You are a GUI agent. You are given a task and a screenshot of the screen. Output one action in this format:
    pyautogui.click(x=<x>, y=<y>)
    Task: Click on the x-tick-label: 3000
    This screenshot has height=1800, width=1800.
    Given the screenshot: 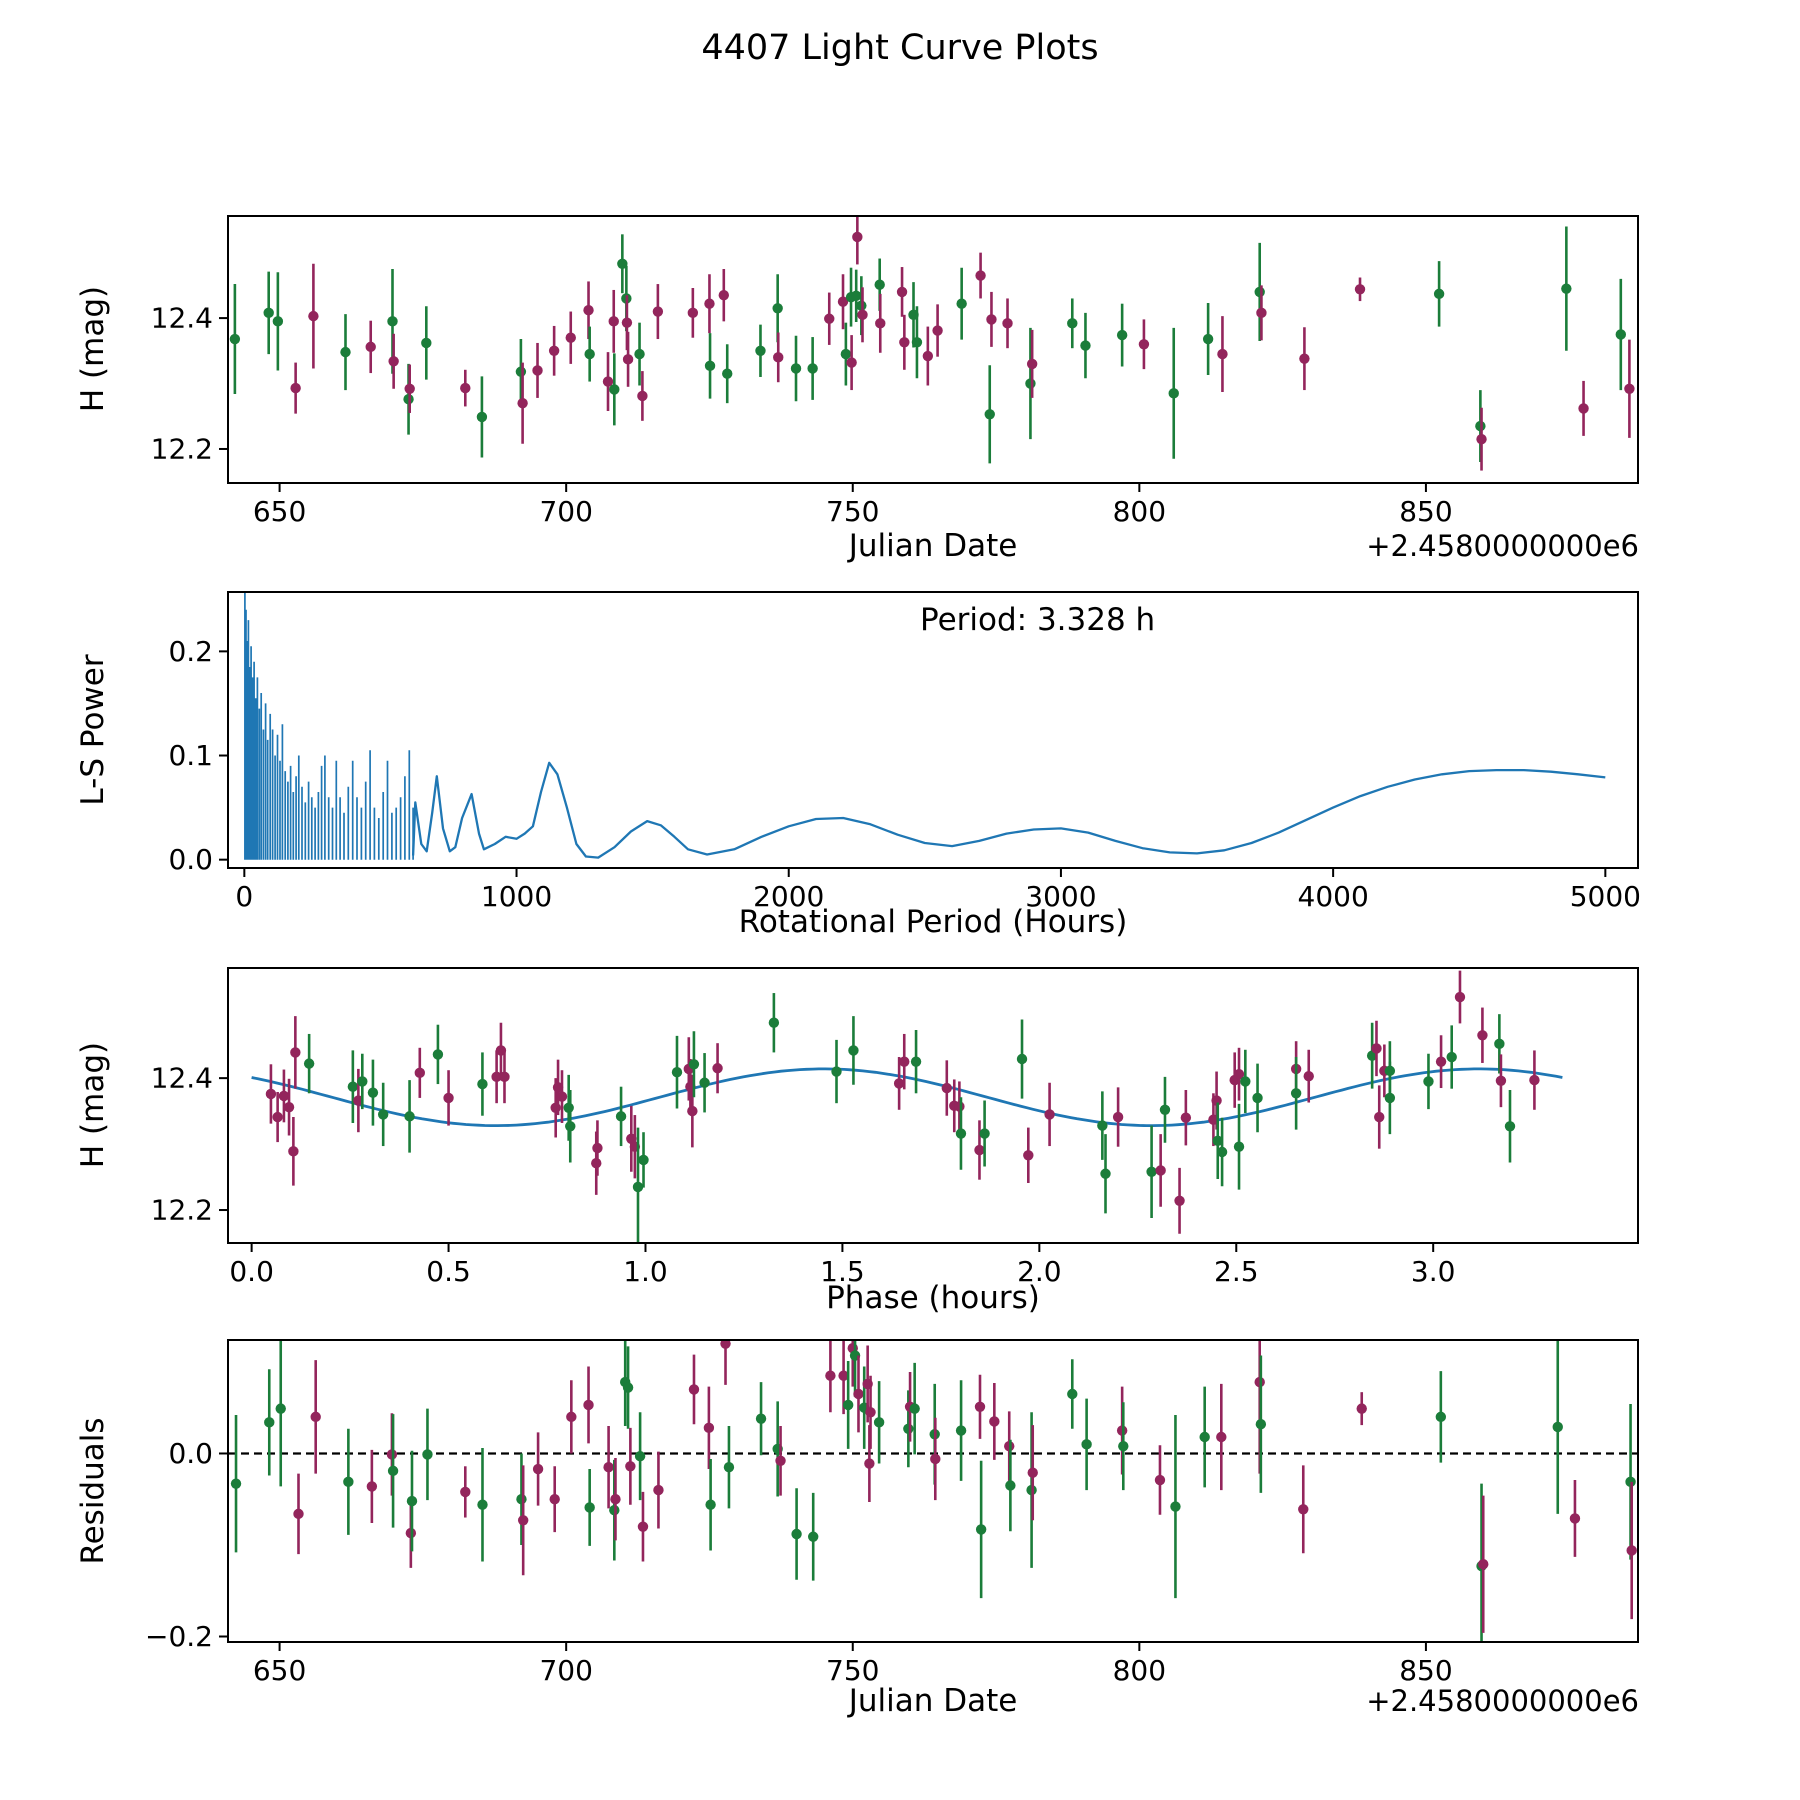 What is the action you would take?
    pyautogui.click(x=1060, y=896)
    